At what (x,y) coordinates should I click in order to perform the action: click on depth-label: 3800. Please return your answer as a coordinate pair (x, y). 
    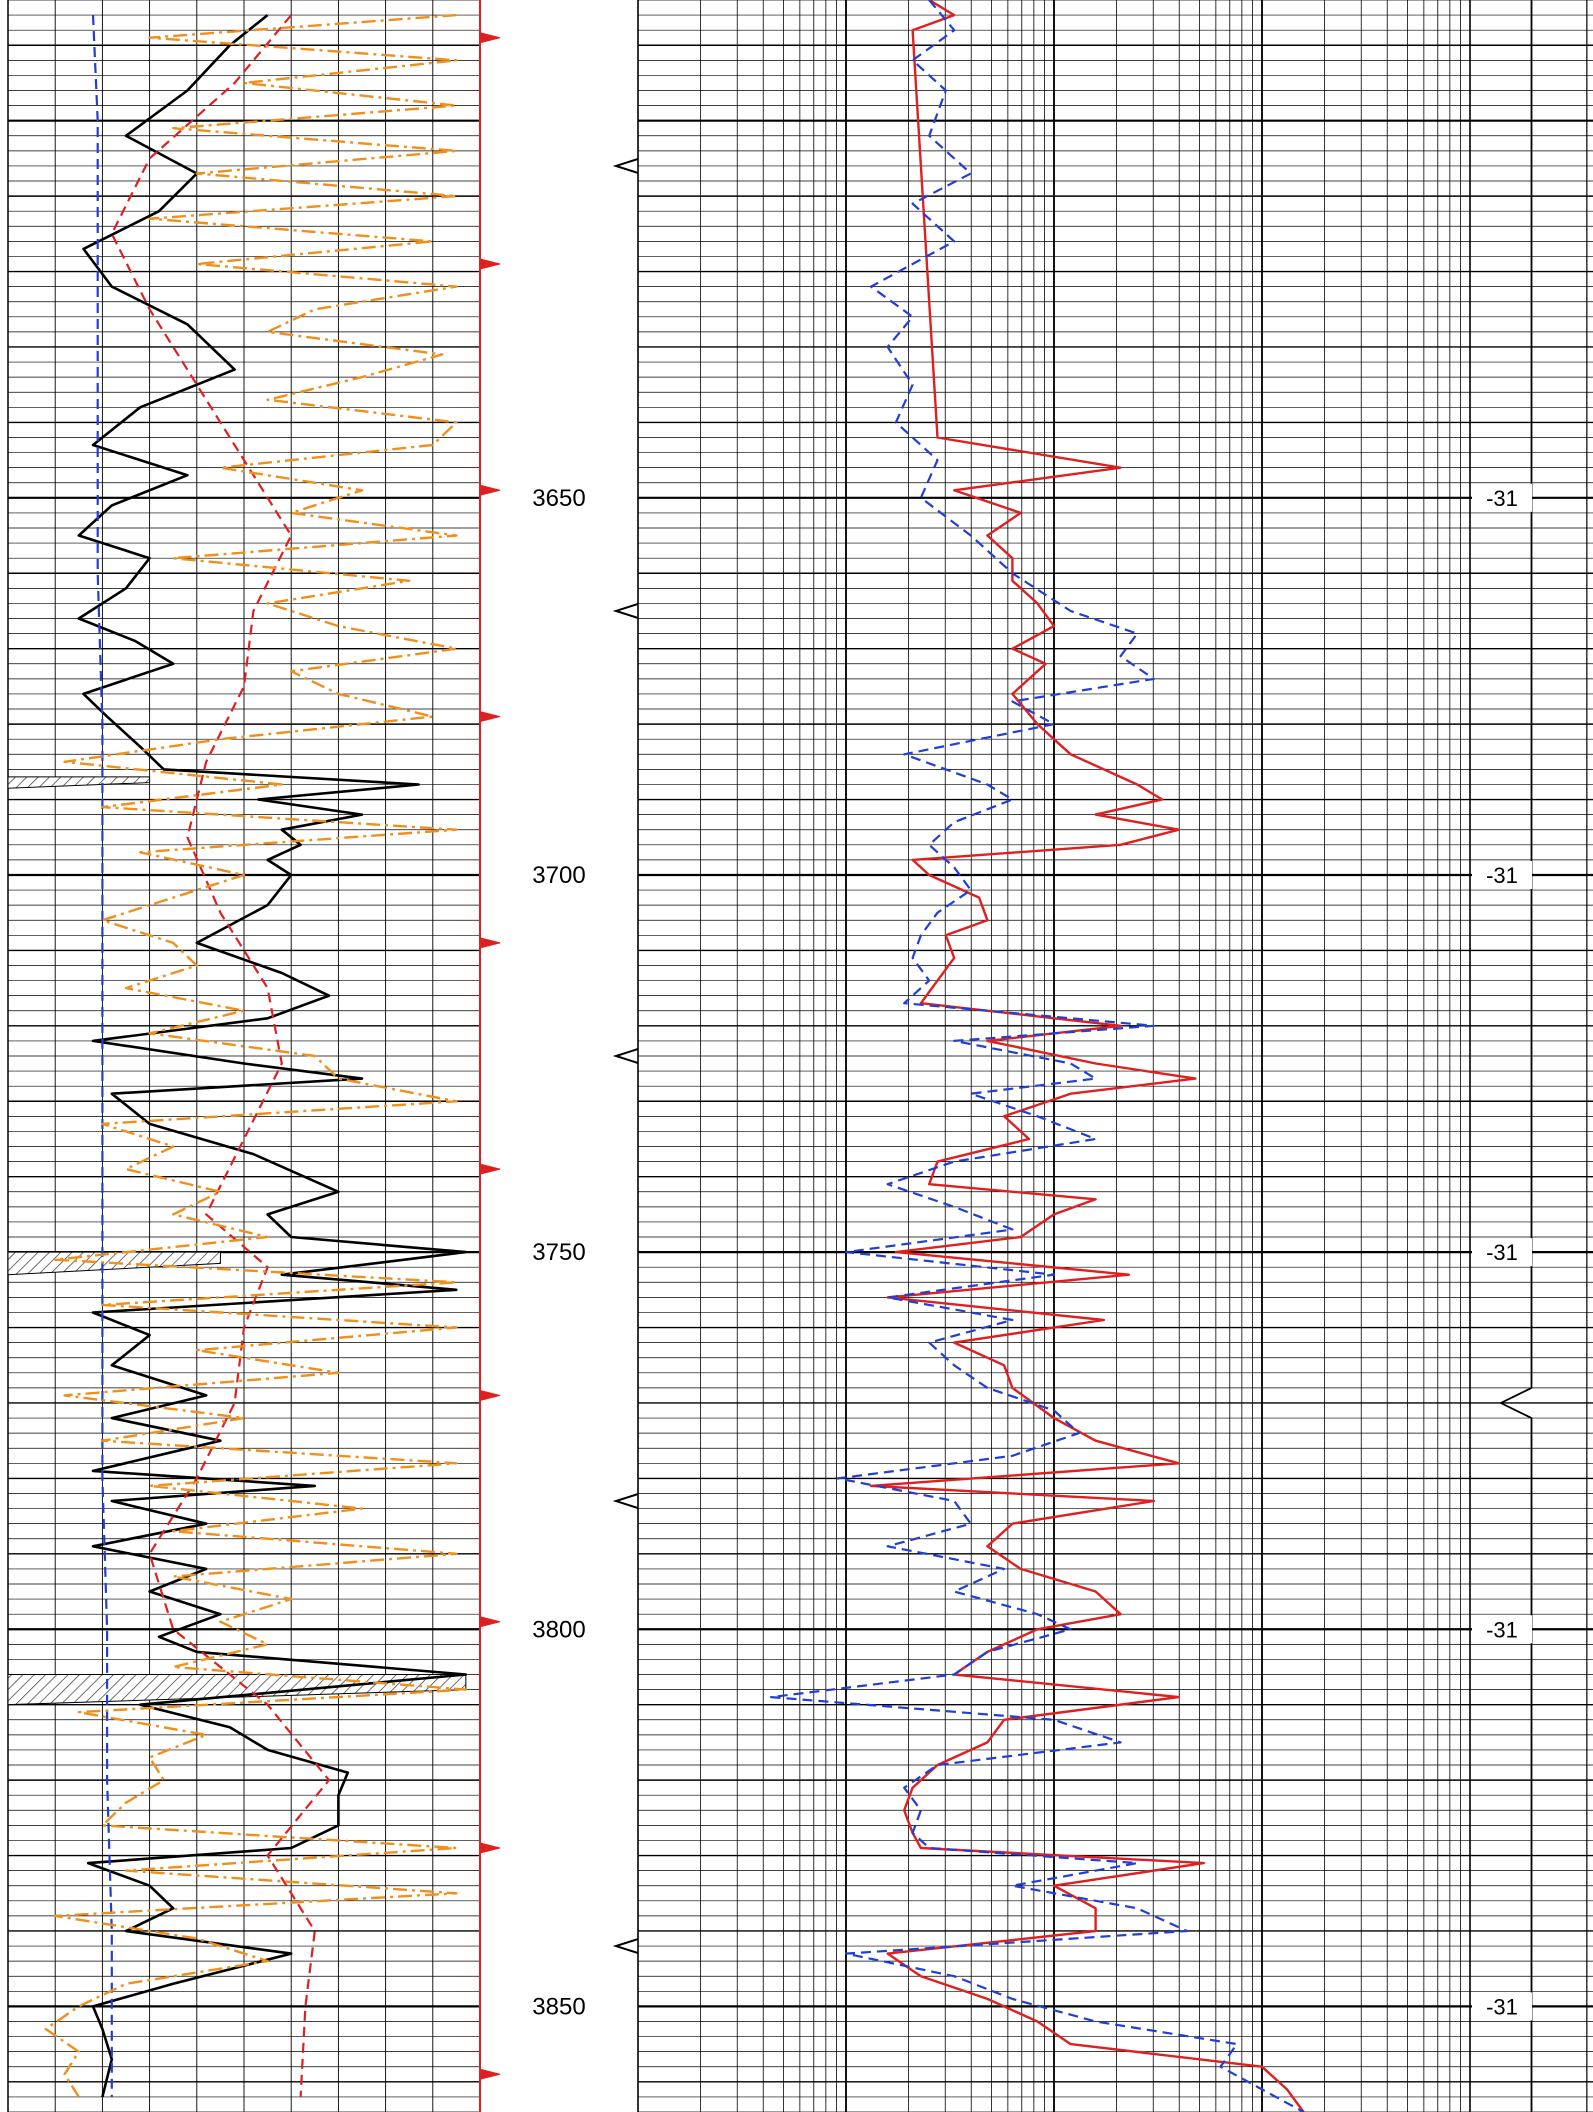
    Looking at the image, I should click on (558, 1629).